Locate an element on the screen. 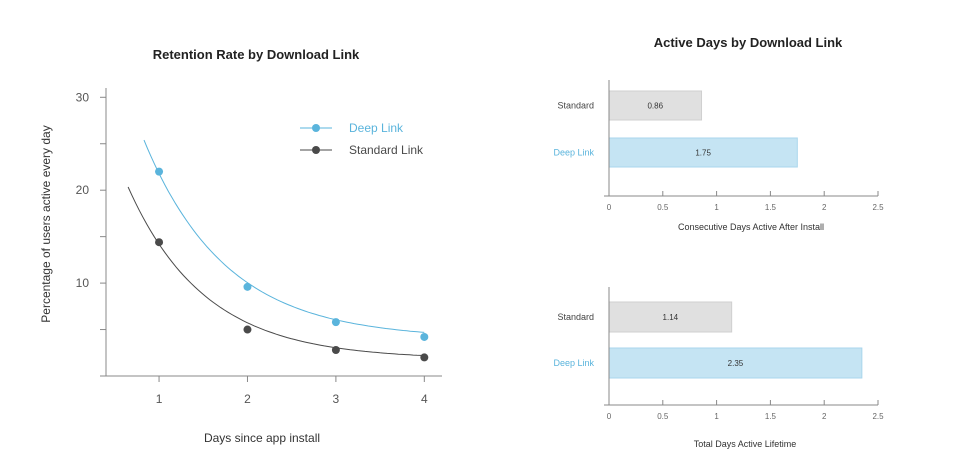 The image size is (958, 472). legend-label: Deep Link is located at coordinates (376, 128).